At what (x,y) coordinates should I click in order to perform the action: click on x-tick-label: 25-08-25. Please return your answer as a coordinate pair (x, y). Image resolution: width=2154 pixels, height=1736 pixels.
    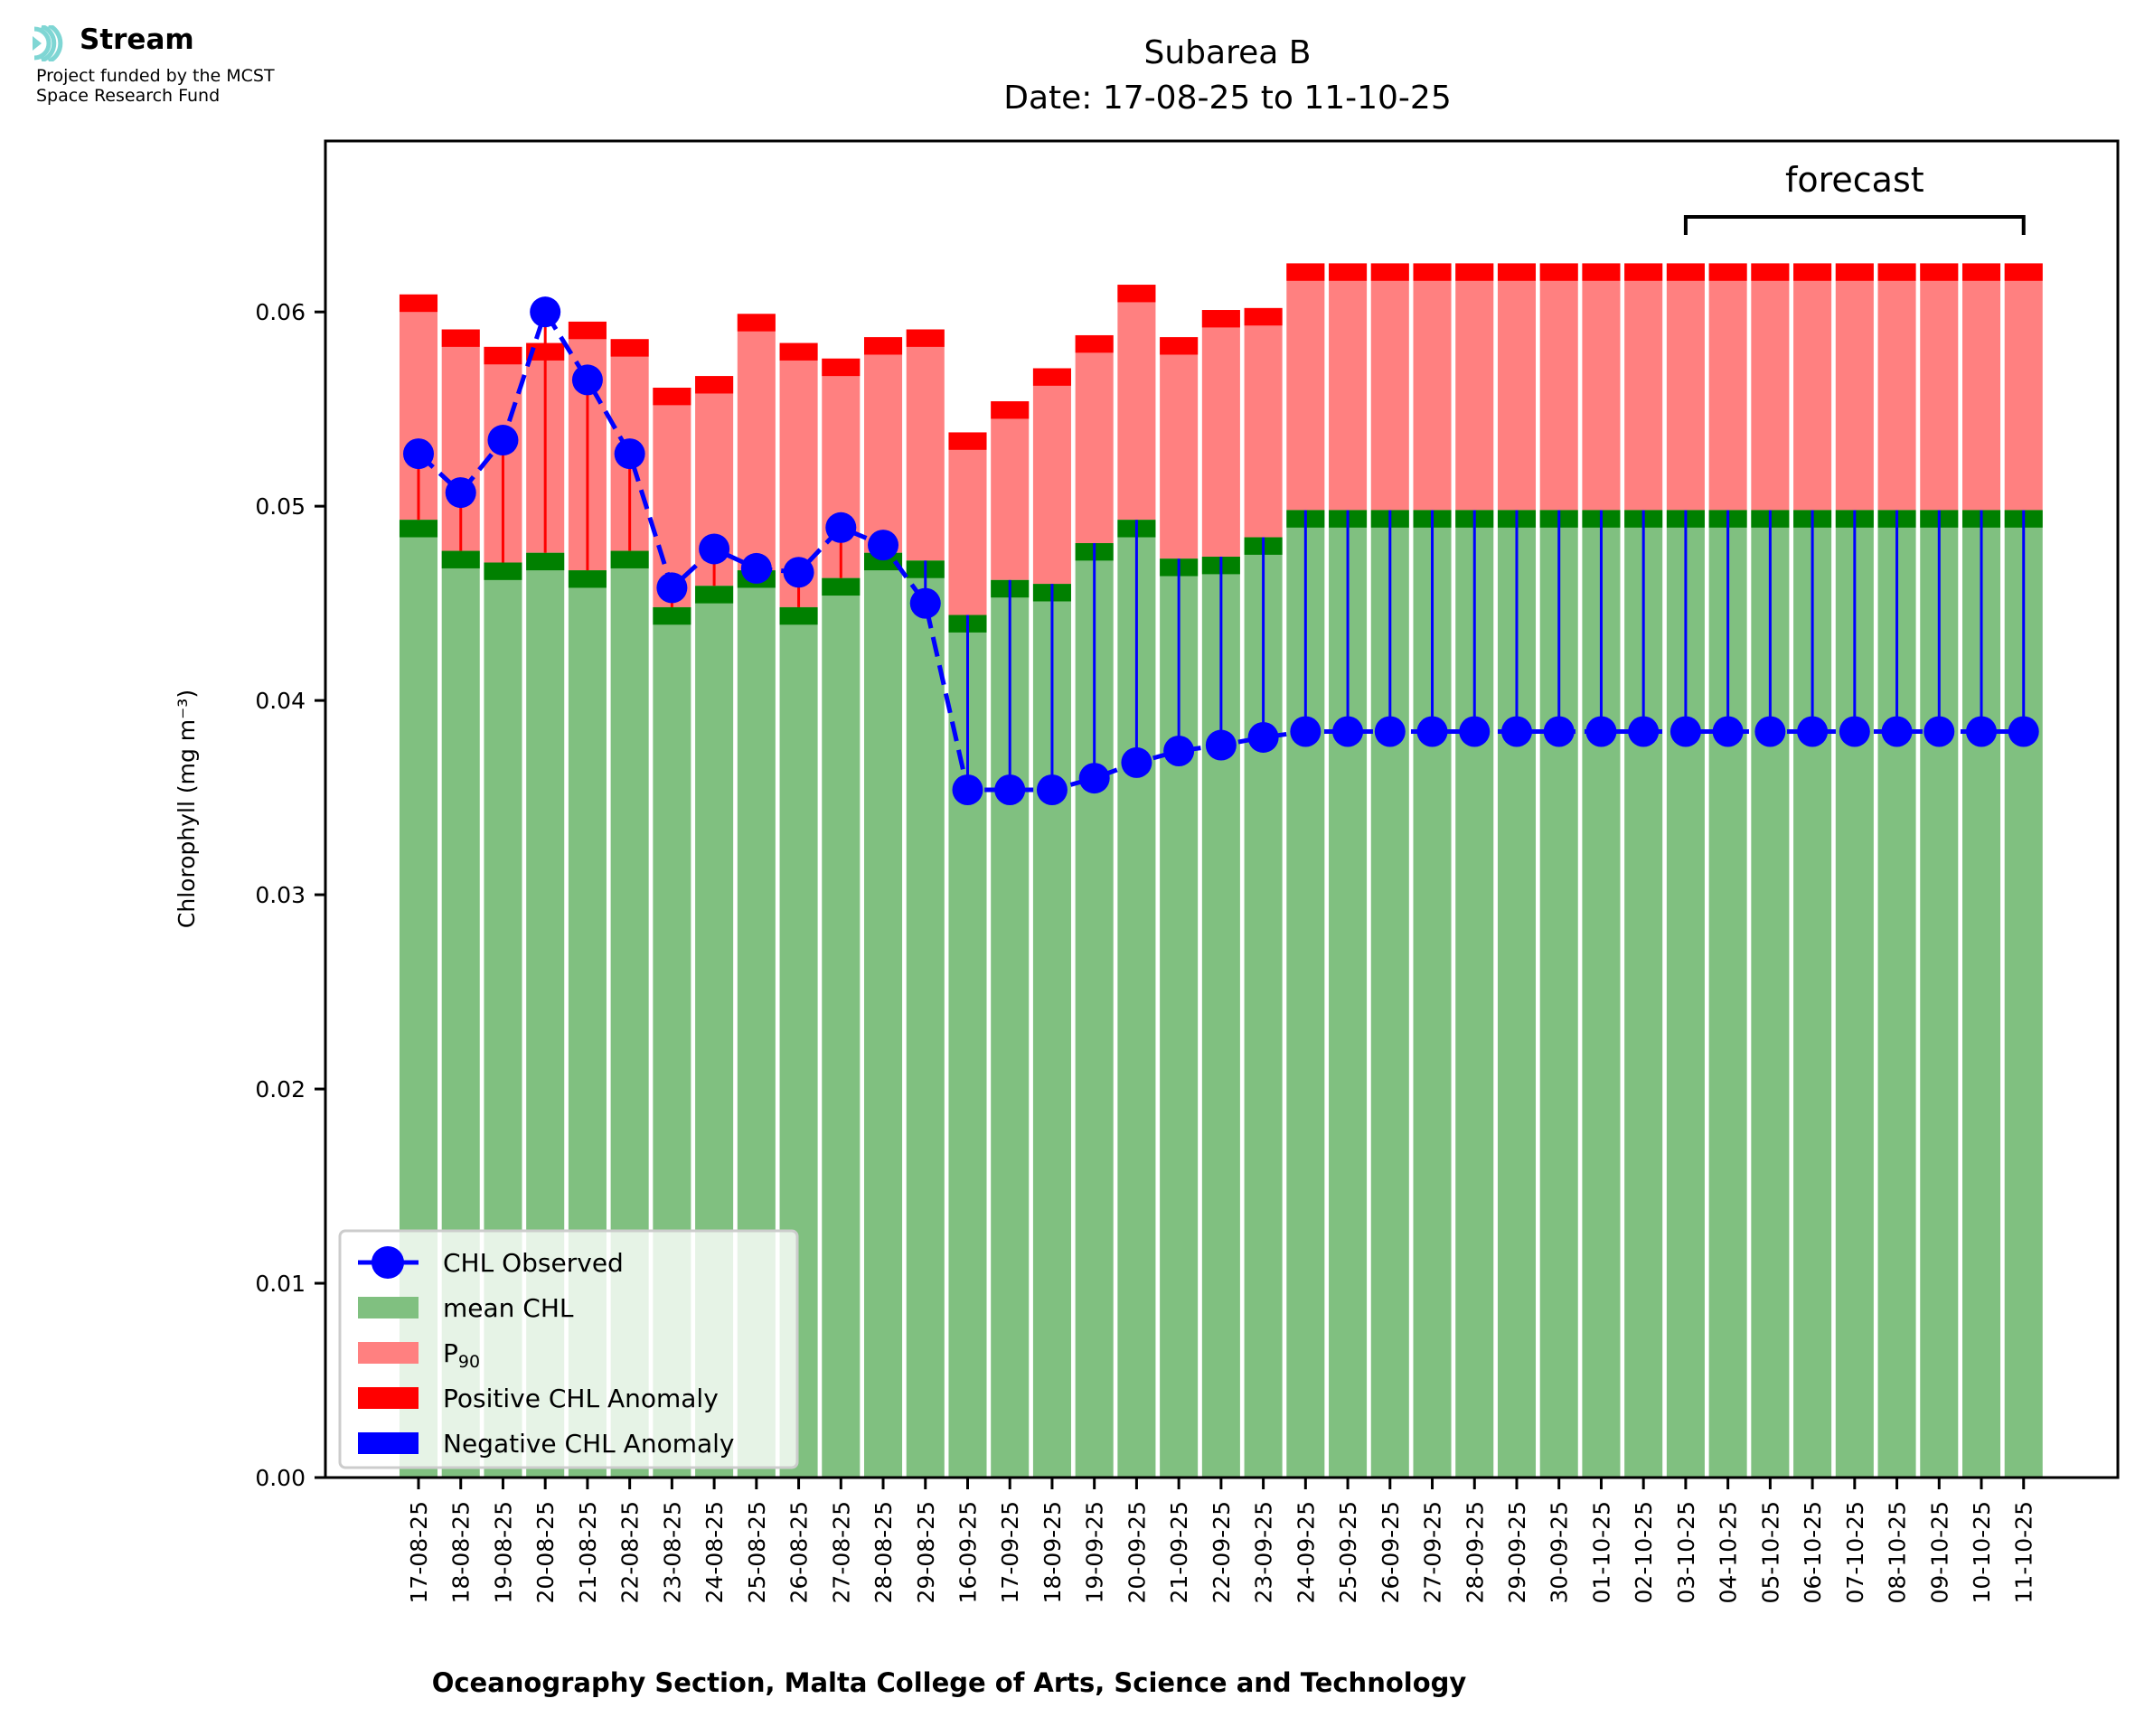
    Looking at the image, I should click on (757, 1552).